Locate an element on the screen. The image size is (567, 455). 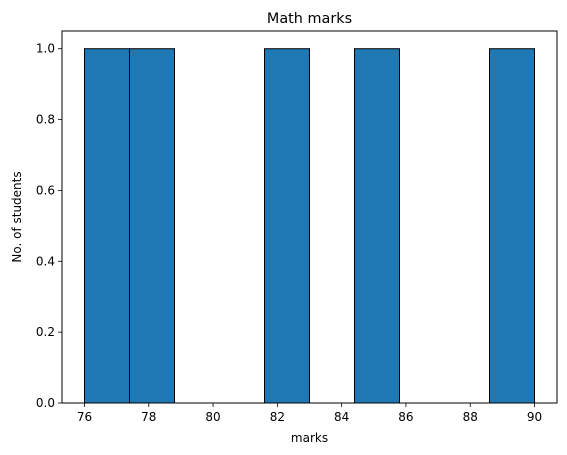
x-tick-label: 84 is located at coordinates (341, 417).